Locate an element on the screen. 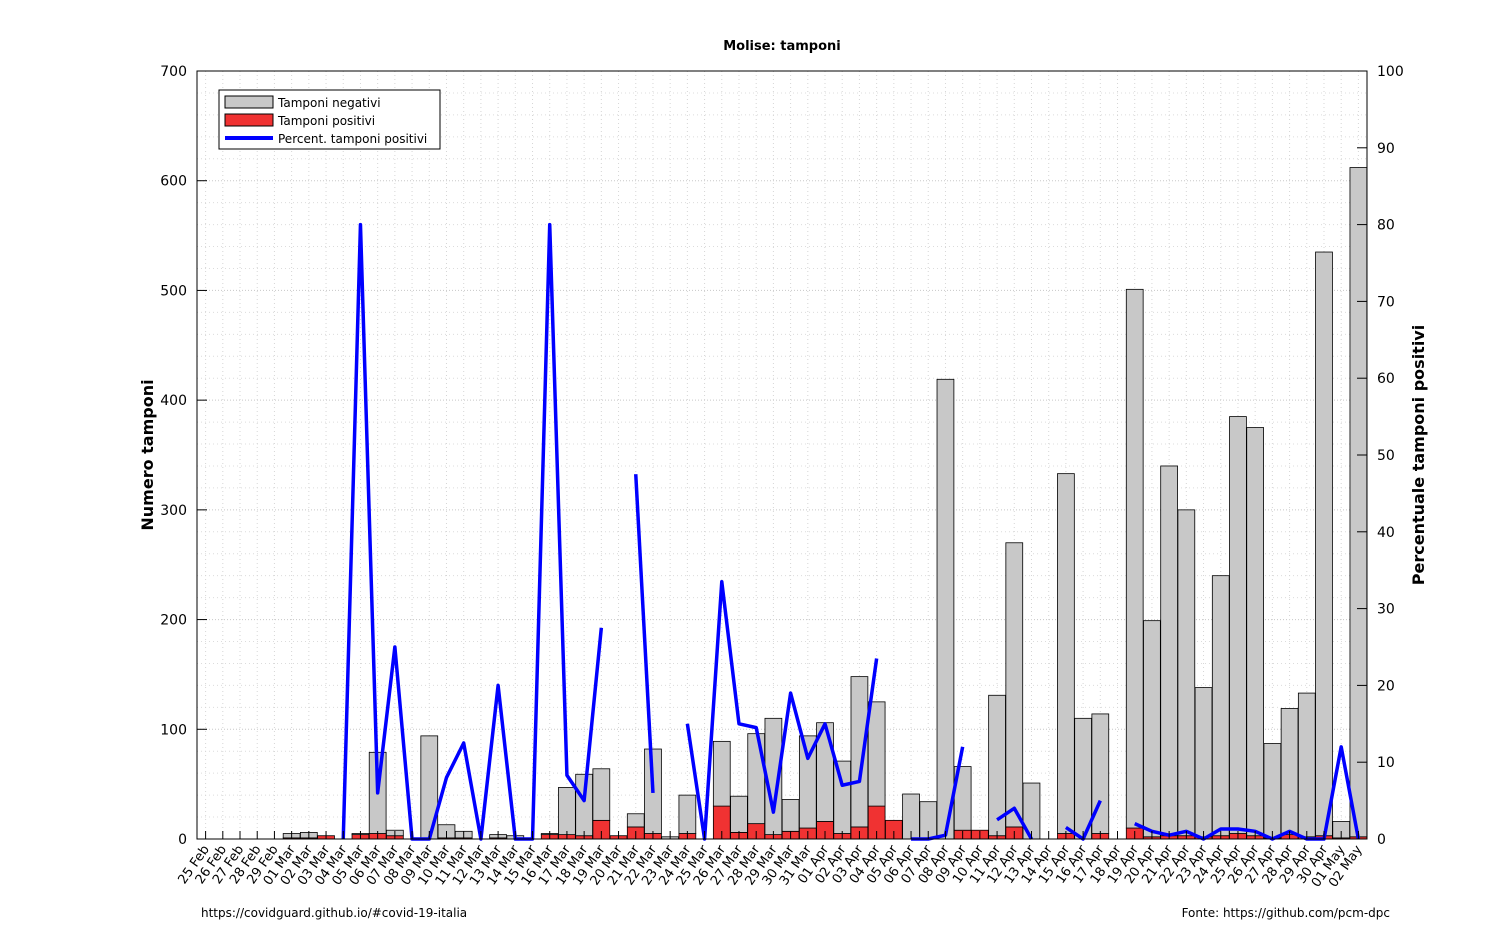 The height and width of the screenshot is (942, 1511). y-axis-label: Numero tamponi is located at coordinates (147, 454).